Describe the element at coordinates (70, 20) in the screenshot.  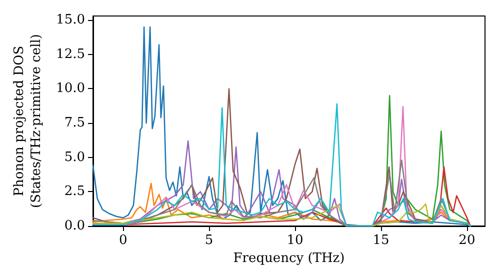
I see `y-tick-label: 15.0` at that location.